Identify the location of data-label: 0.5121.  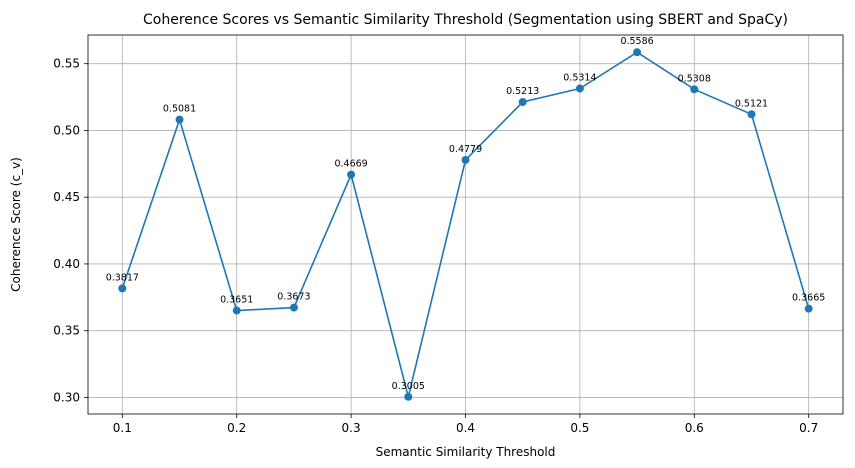
(751, 103).